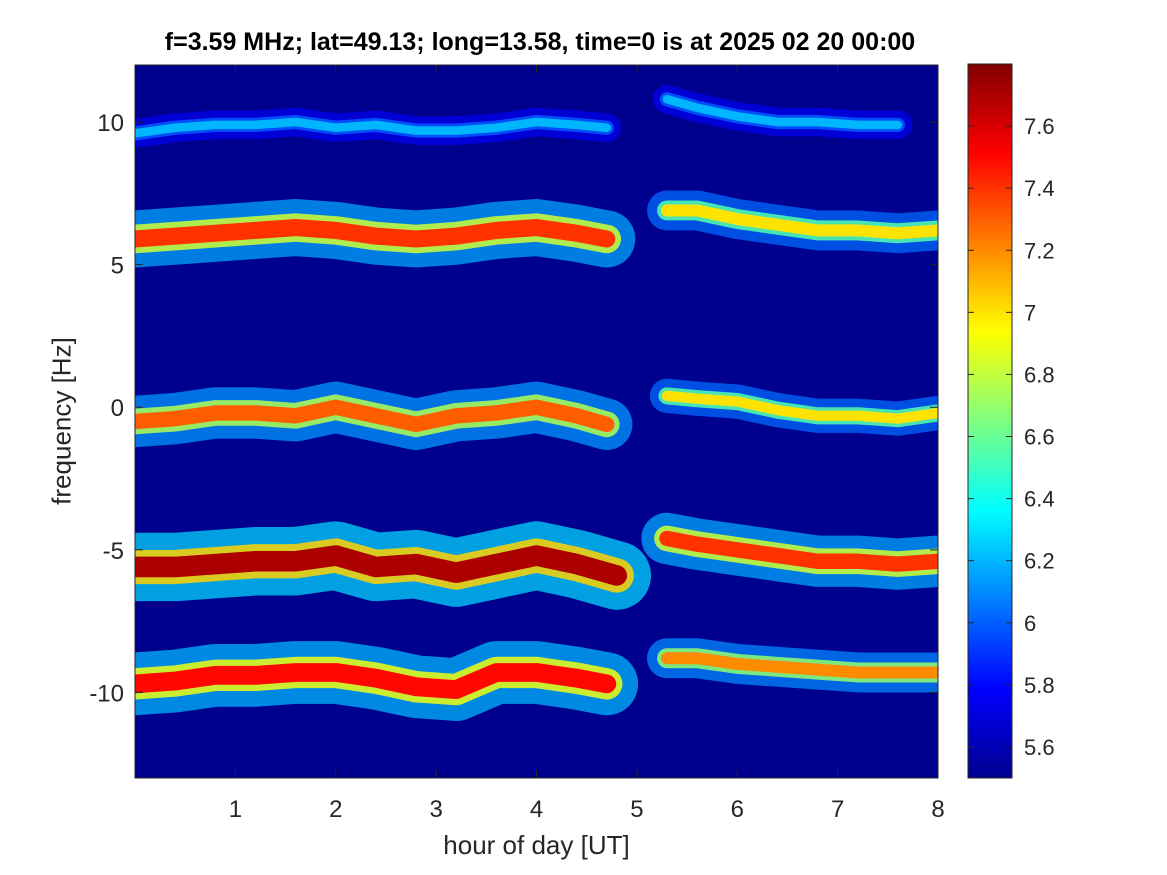 This screenshot has height=875, width=1167. Describe the element at coordinates (737, 809) in the screenshot. I see `x-tick-label: 6` at that location.